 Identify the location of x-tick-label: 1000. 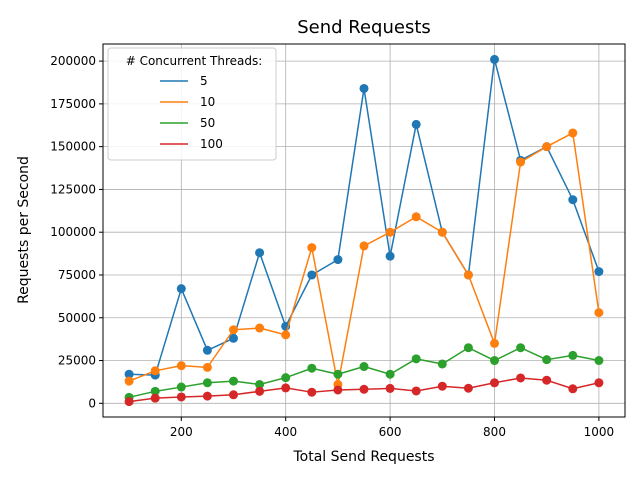
(599, 432).